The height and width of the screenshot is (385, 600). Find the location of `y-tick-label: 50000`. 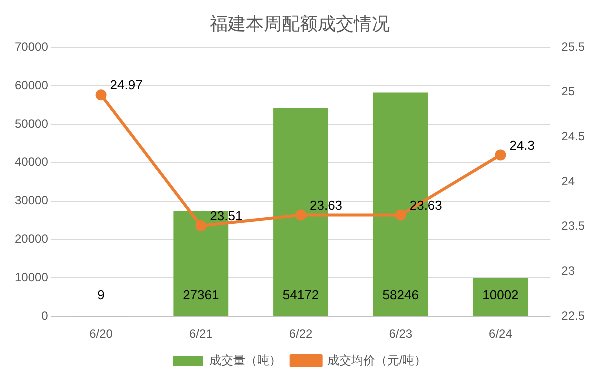

y-tick-label: 50000 is located at coordinates (31, 123).